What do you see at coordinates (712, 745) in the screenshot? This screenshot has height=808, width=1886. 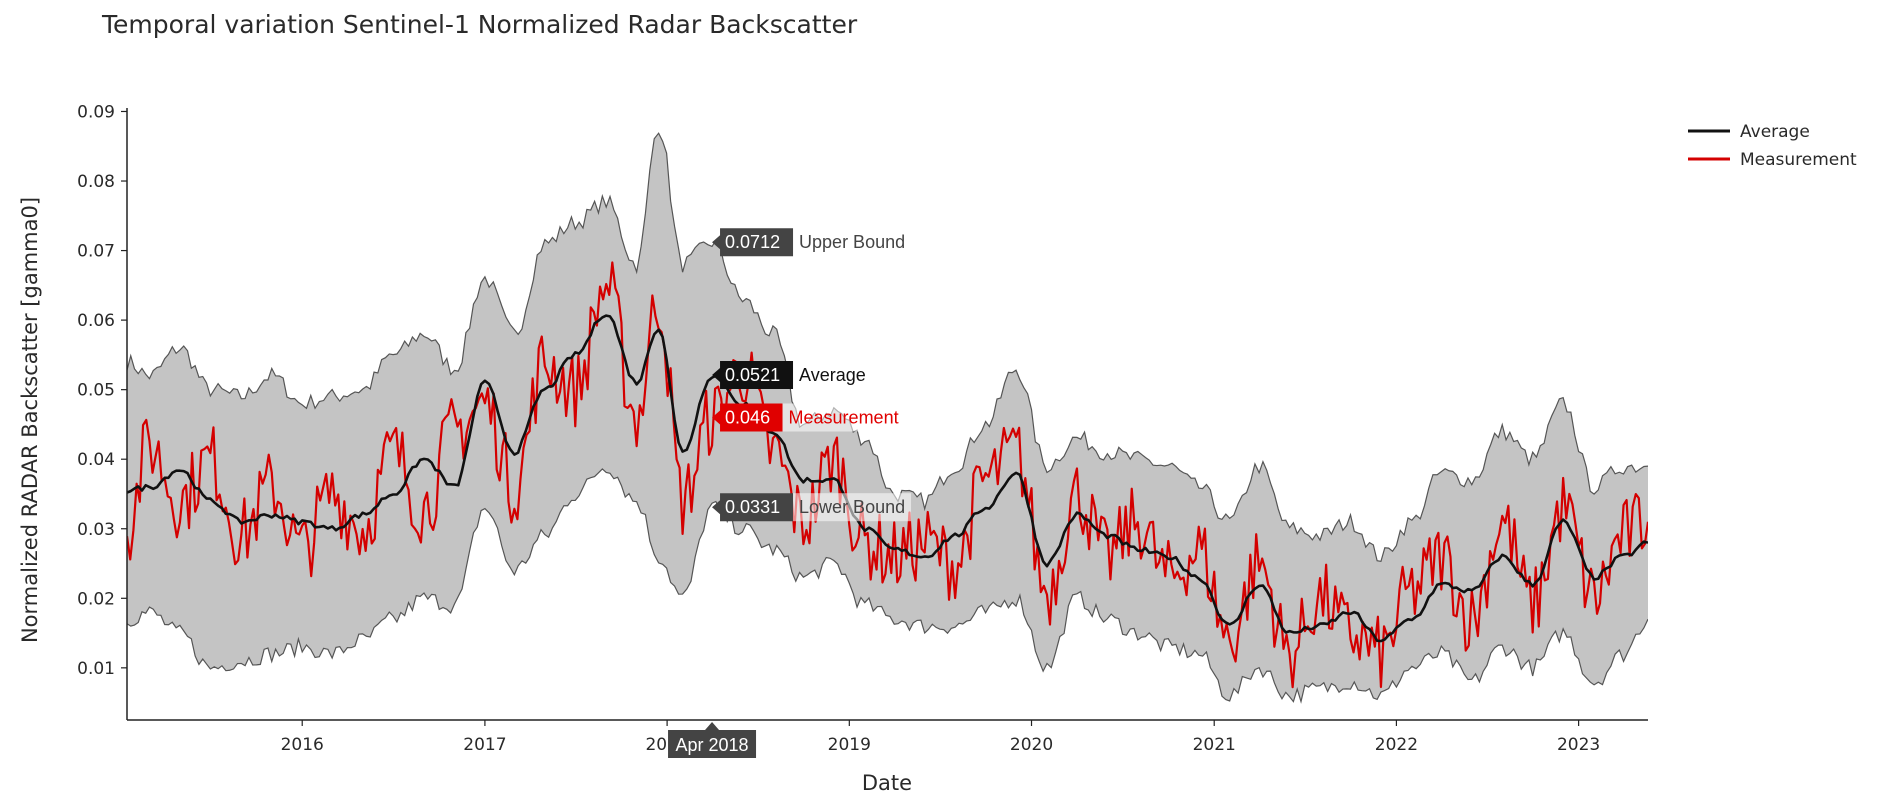 I see `tooltip-date-label: Apr 2018` at bounding box center [712, 745].